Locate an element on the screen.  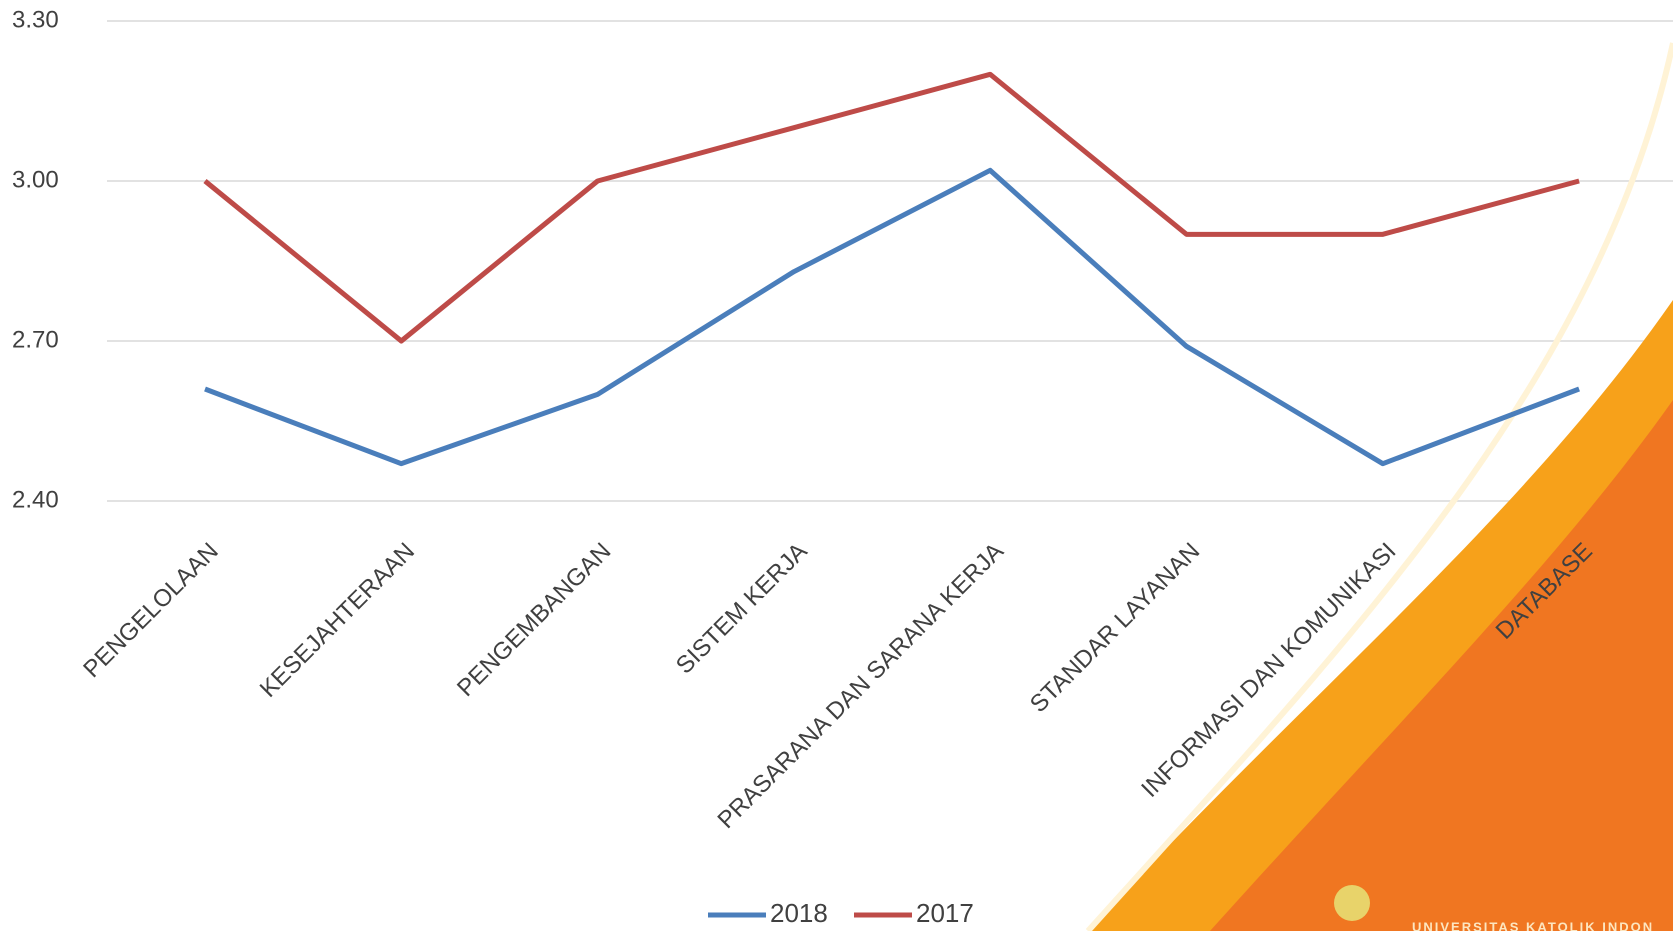
y-tick-label: 2.70 is located at coordinates (35, 339).